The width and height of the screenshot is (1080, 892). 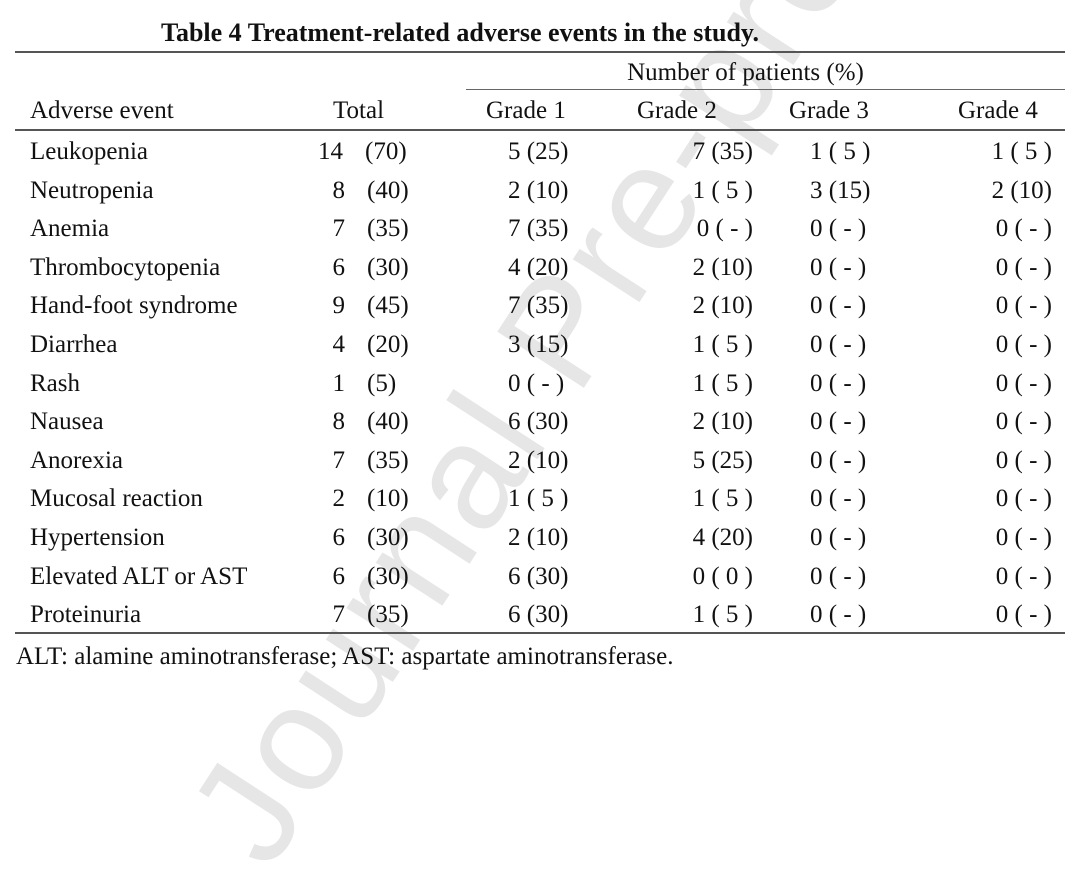 What do you see at coordinates (388, 499) in the screenshot?
I see `total-percent-cell: (10)` at bounding box center [388, 499].